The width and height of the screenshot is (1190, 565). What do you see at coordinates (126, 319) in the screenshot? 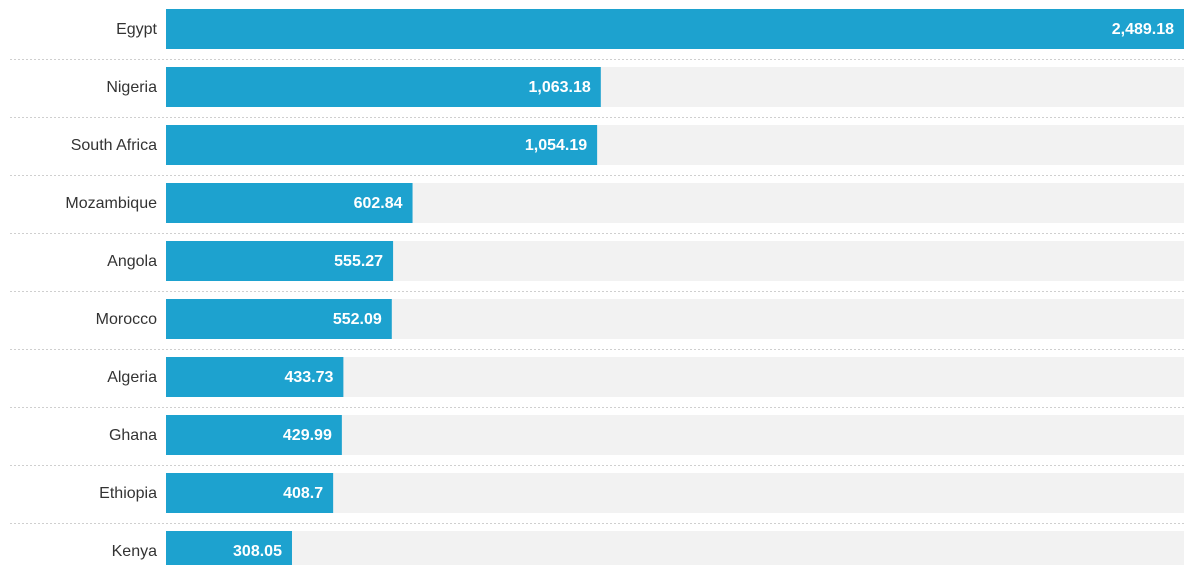
I see `category-label: Morocco` at bounding box center [126, 319].